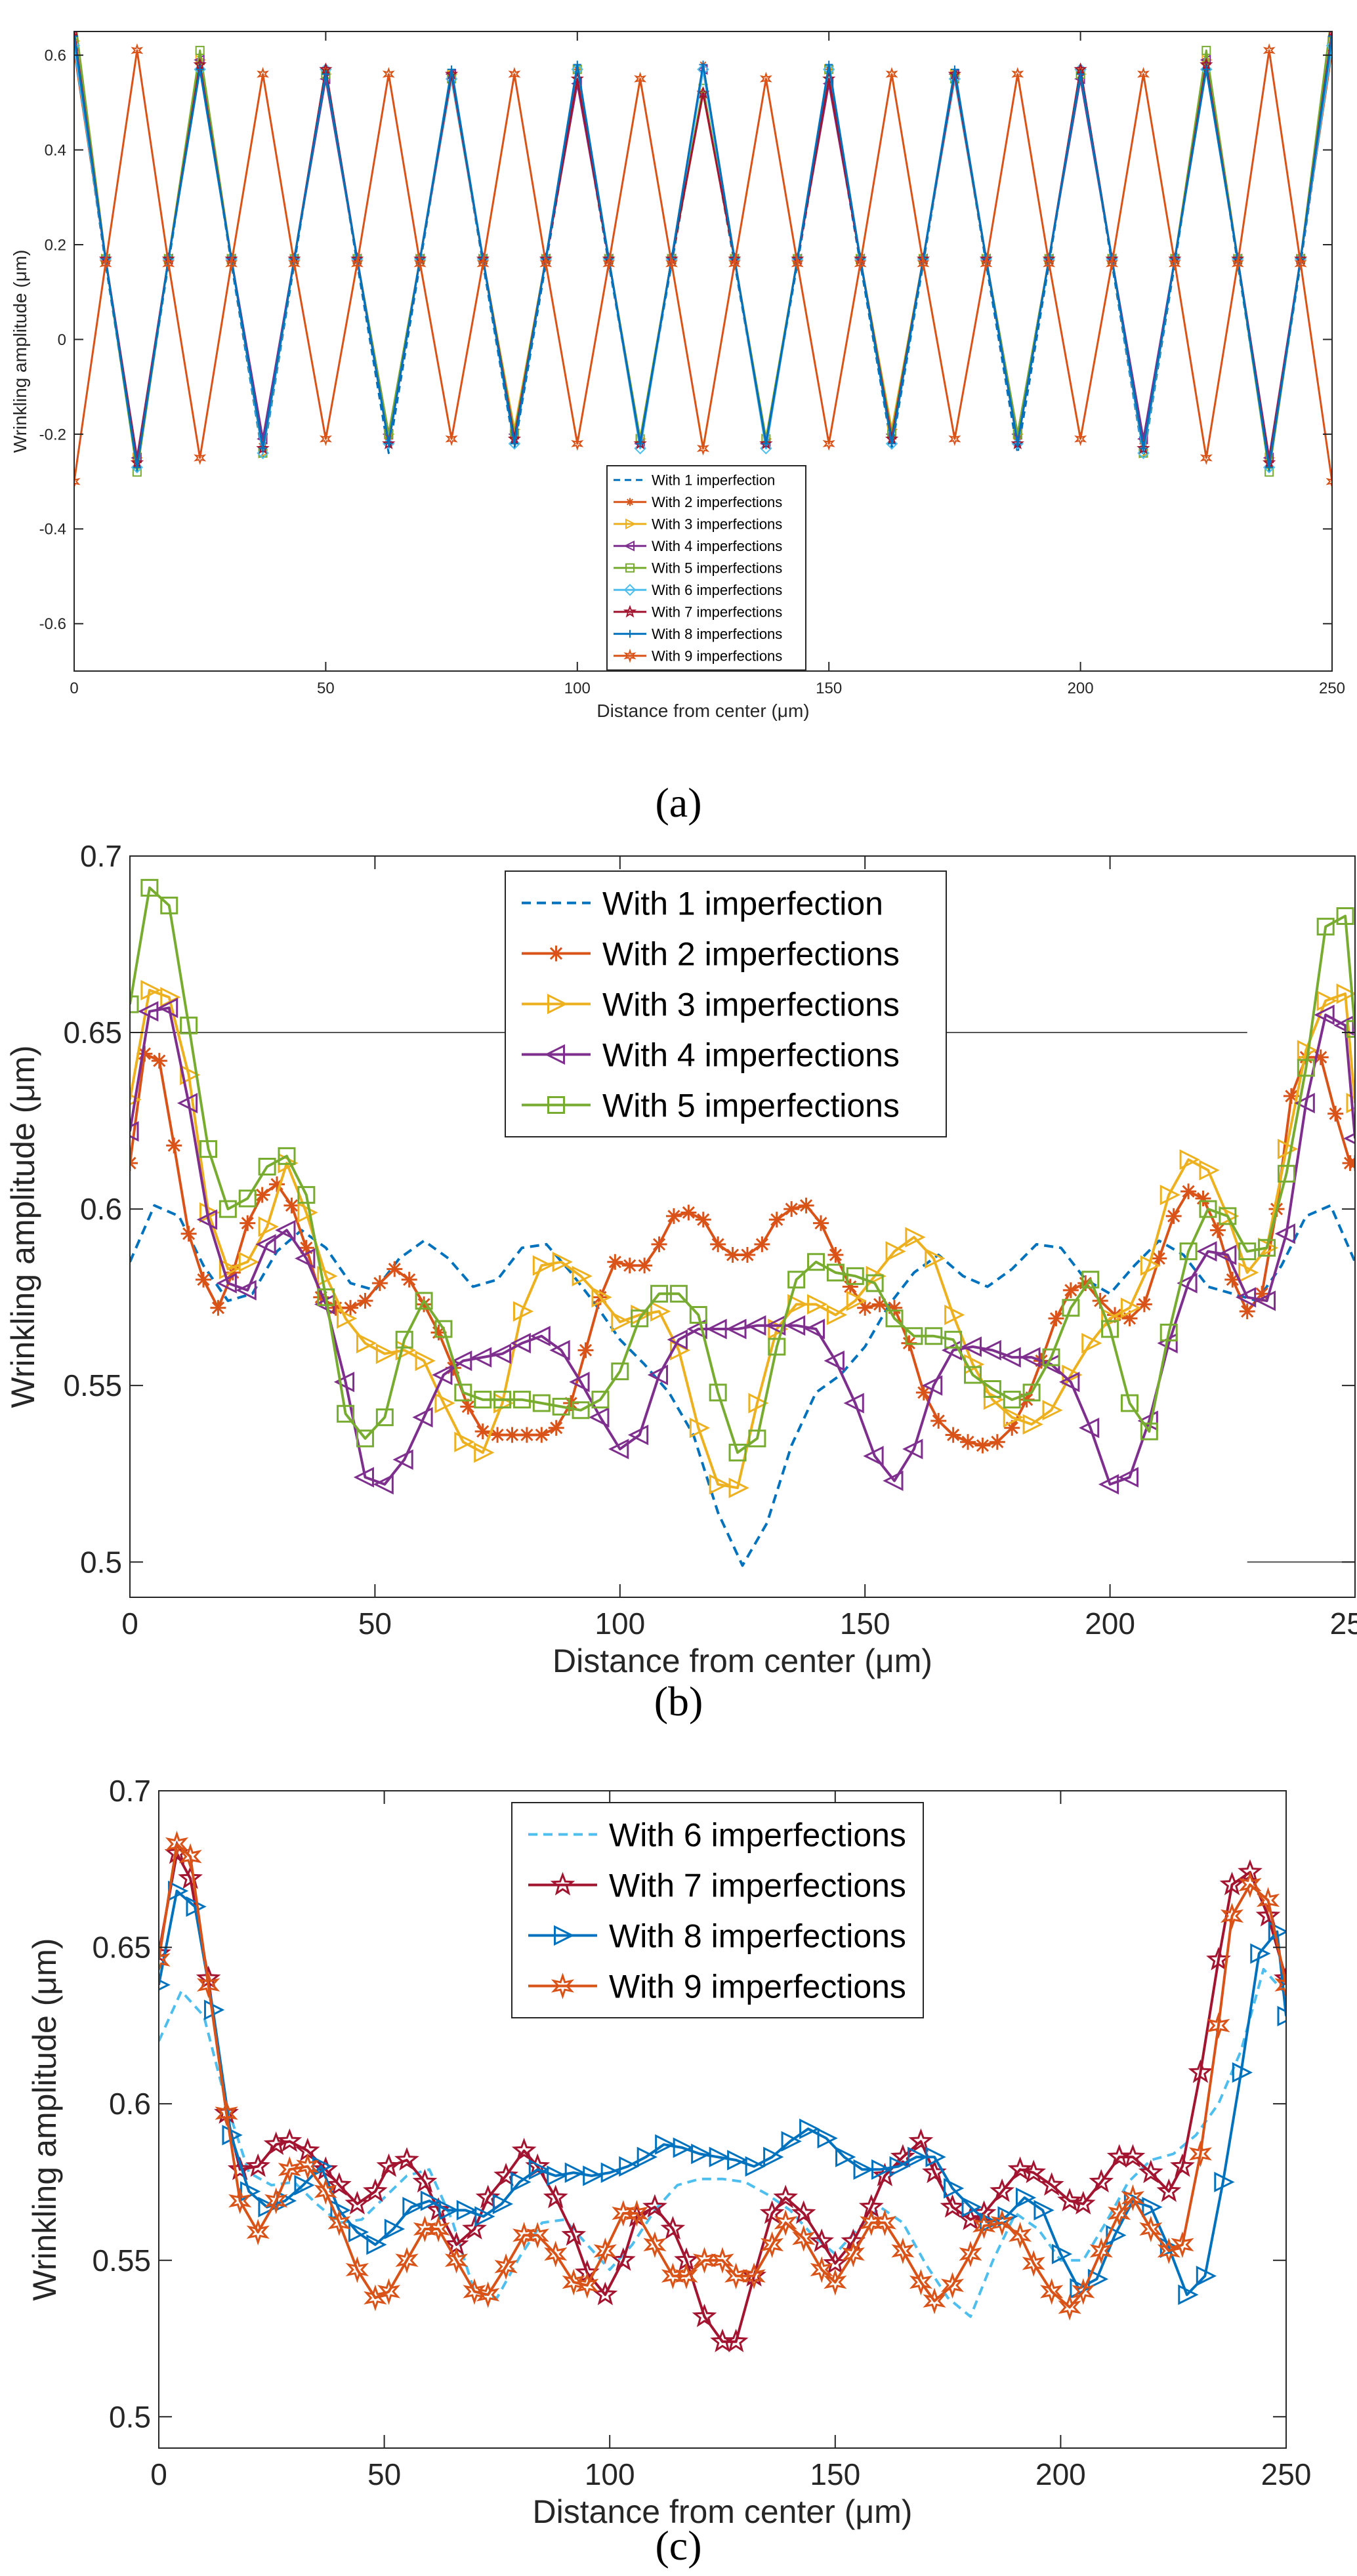  Describe the element at coordinates (121, 2260) in the screenshot. I see `y-tick-label: 0.55` at that location.